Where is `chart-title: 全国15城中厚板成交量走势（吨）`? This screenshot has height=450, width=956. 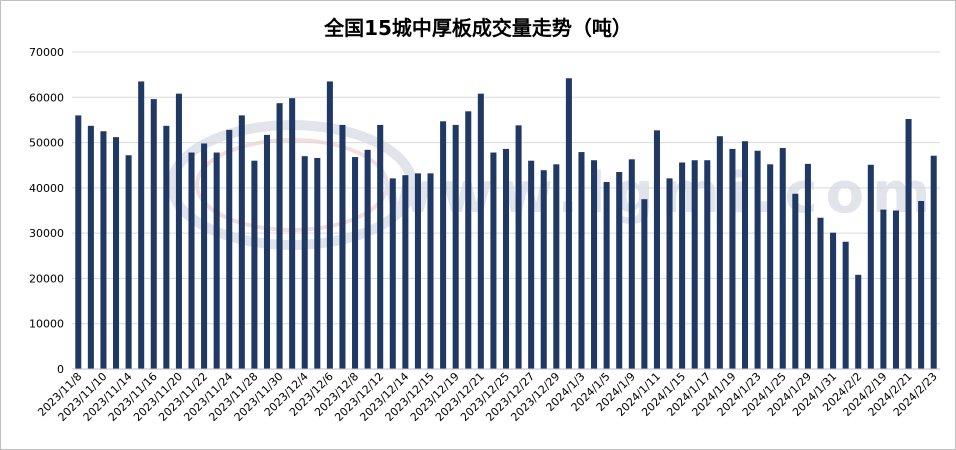
chart-title: 全国15城中厚板成交量走势（吨） is located at coordinates (478, 28).